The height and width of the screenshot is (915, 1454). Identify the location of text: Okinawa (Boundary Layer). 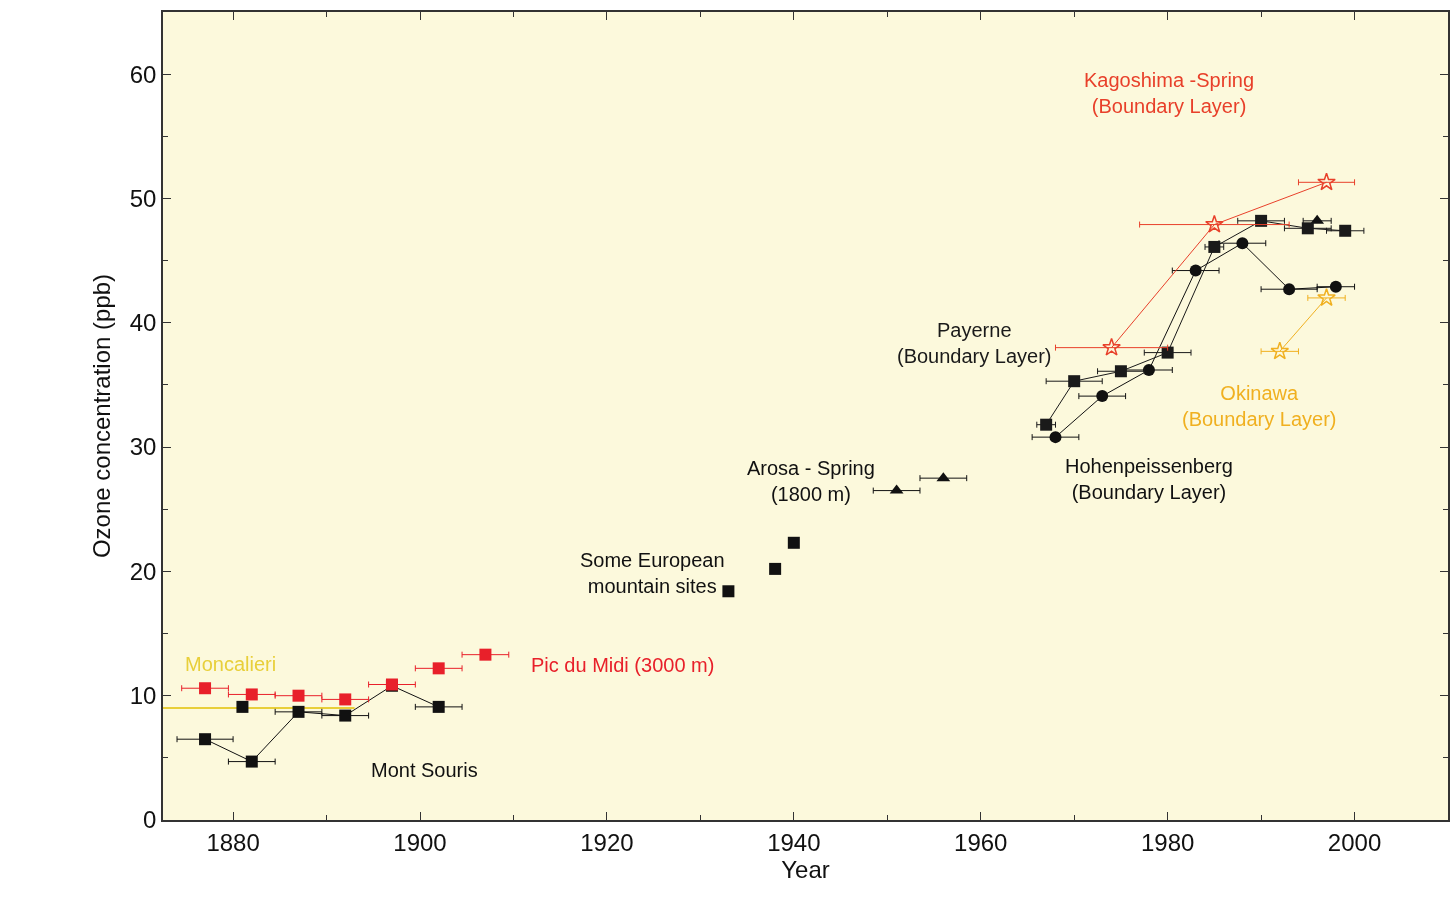
(1259, 406).